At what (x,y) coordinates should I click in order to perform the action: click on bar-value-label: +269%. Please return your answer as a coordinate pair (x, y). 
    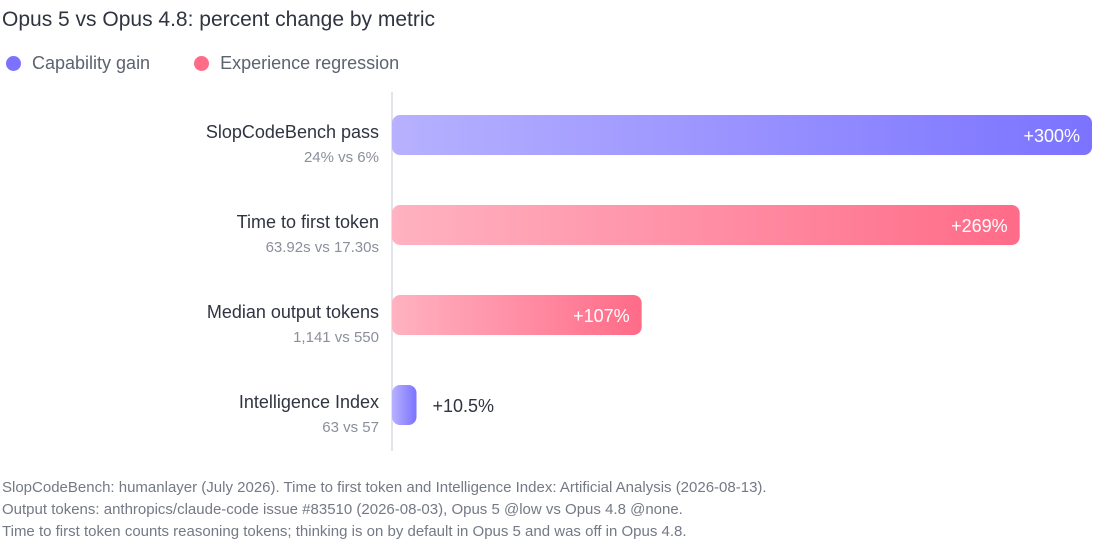
    Looking at the image, I should click on (979, 226).